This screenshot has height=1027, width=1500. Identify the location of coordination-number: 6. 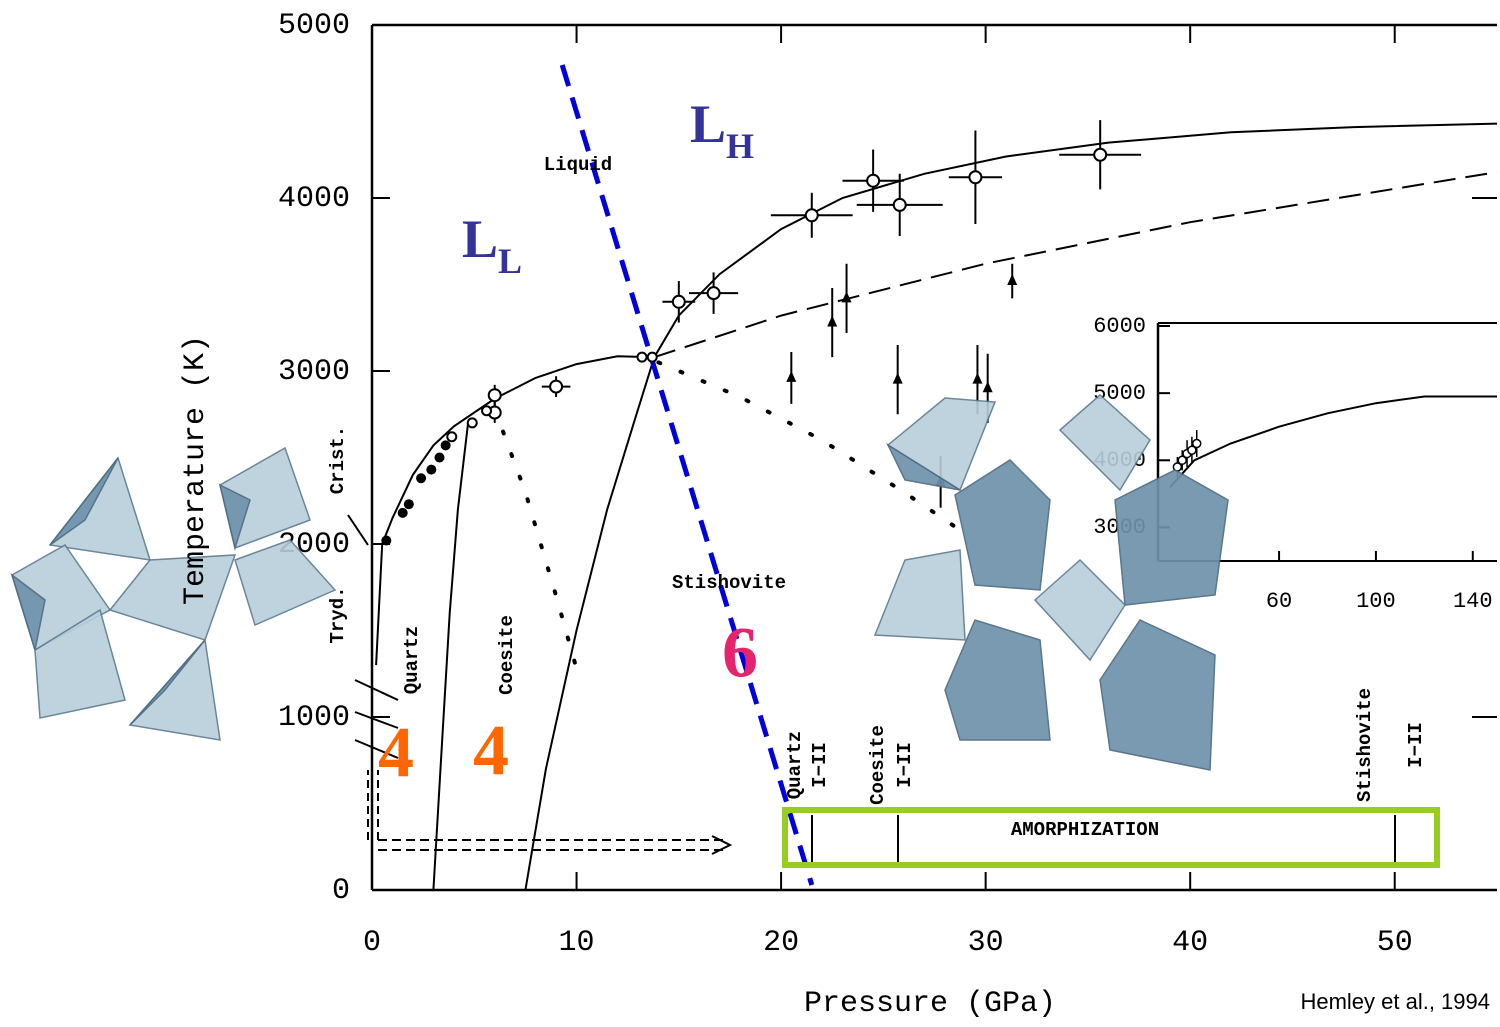
(740, 653).